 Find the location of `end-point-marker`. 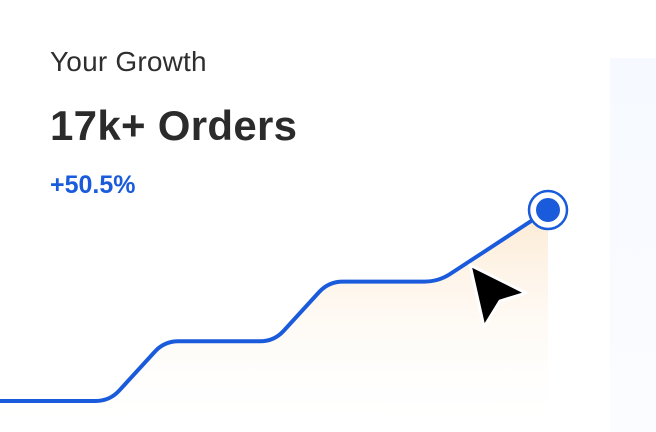

end-point-marker is located at coordinates (548, 210).